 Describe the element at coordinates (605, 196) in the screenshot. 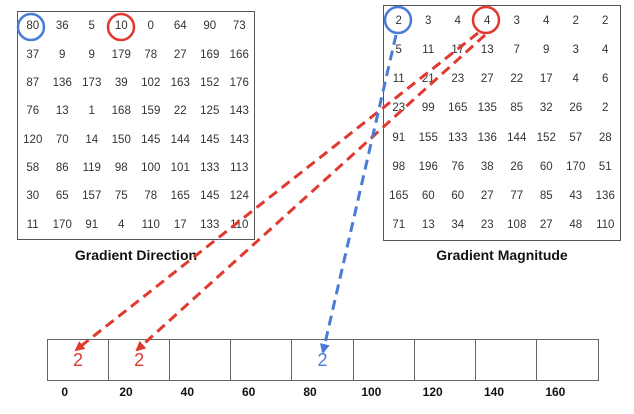

I see `magnitude-cell: 136` at that location.